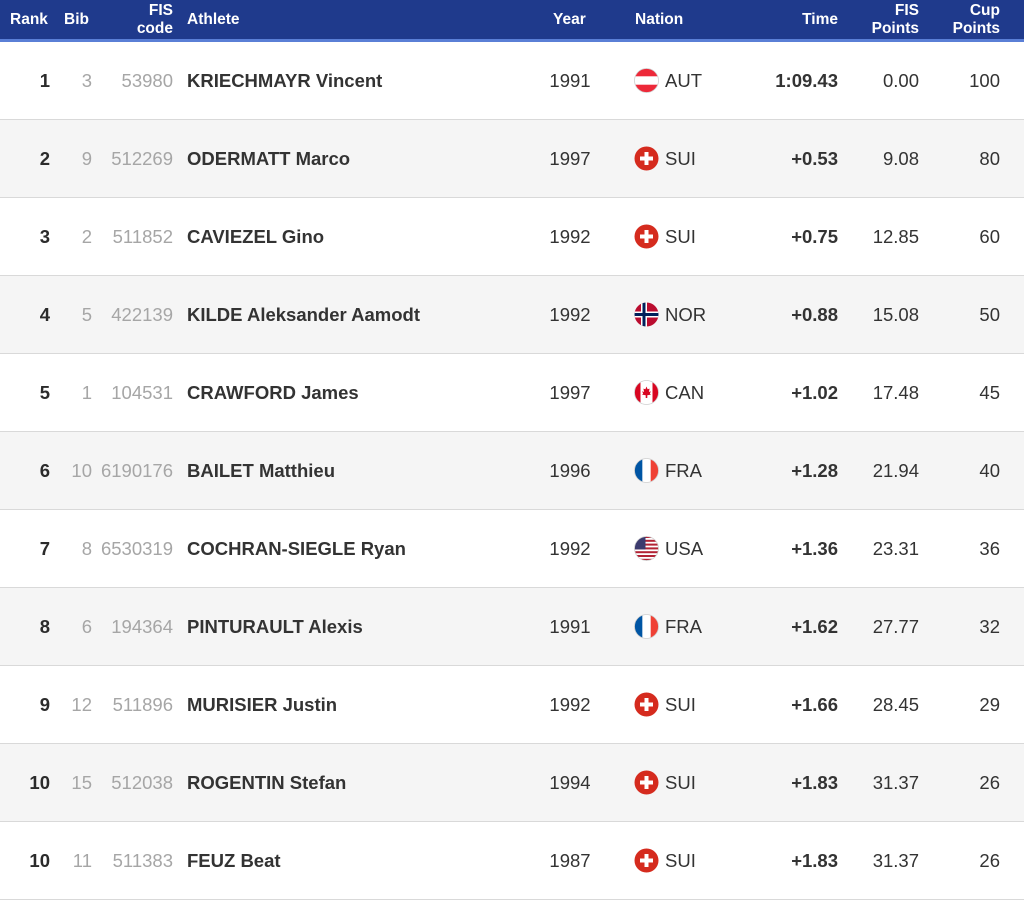  Describe the element at coordinates (142, 236) in the screenshot. I see `fis-code-cell: 511852` at that location.